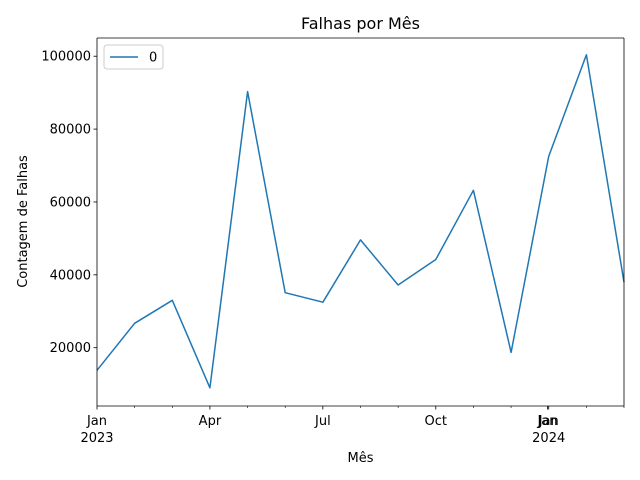  Describe the element at coordinates (548, 438) in the screenshot. I see `x-tick-year-label: 2024` at that location.